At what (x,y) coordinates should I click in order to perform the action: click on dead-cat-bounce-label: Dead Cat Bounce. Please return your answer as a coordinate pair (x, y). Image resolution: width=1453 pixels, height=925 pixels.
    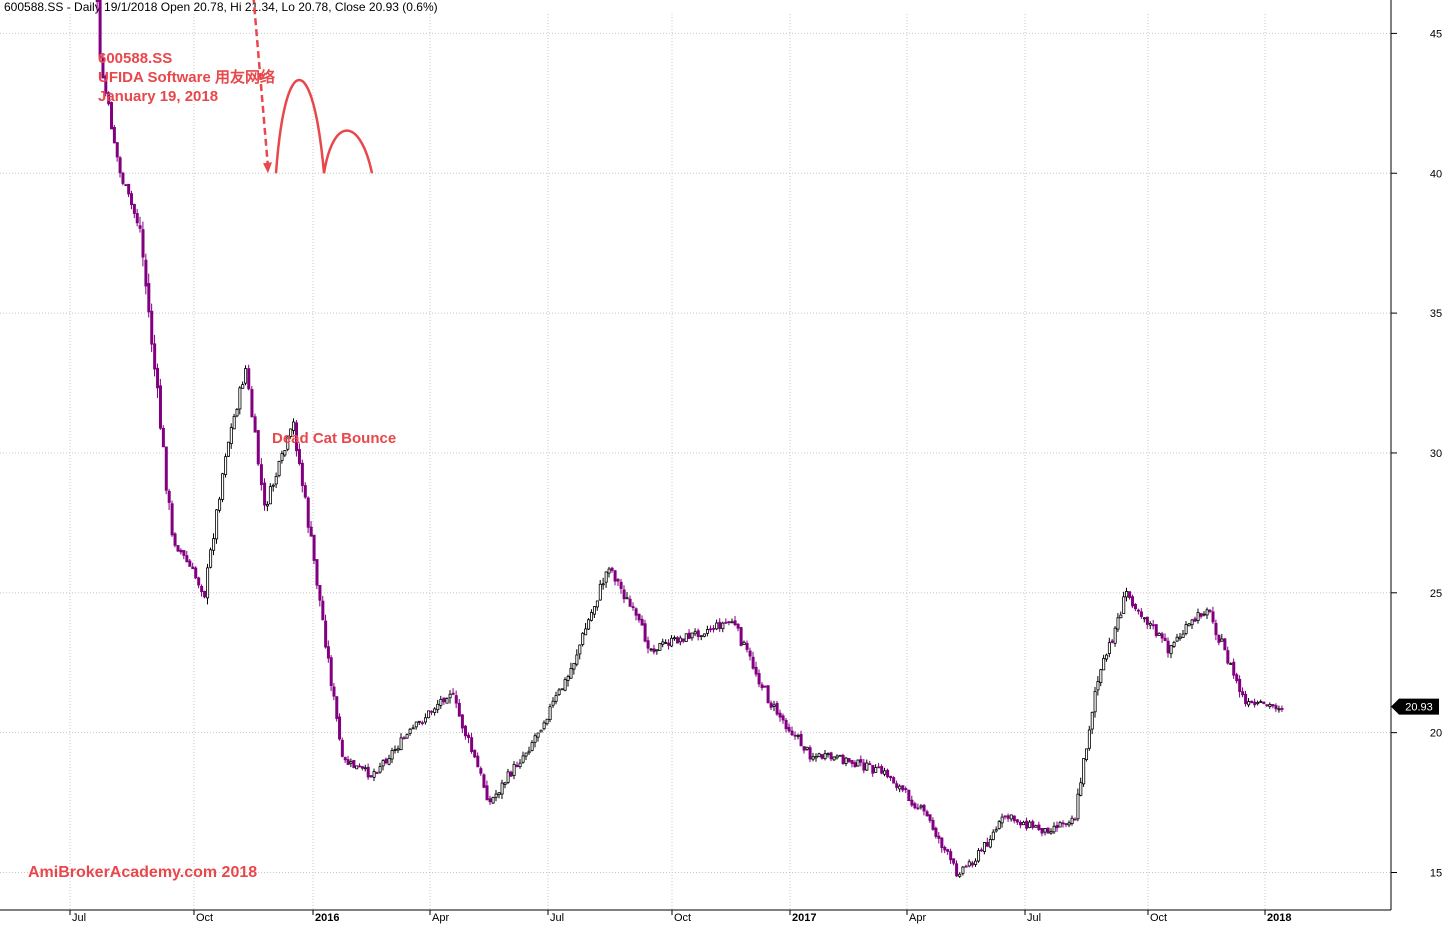
    Looking at the image, I should click on (334, 438).